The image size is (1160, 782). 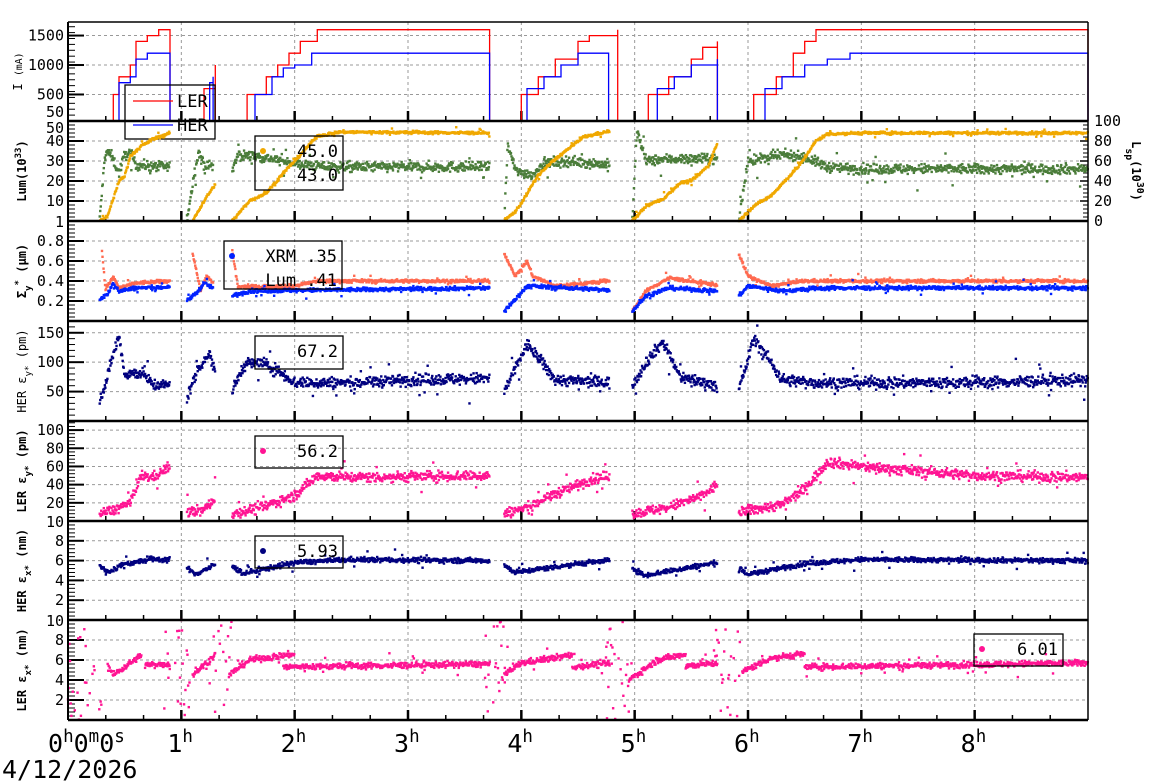 I want to click on series-line-HER, so click(x=578, y=87).